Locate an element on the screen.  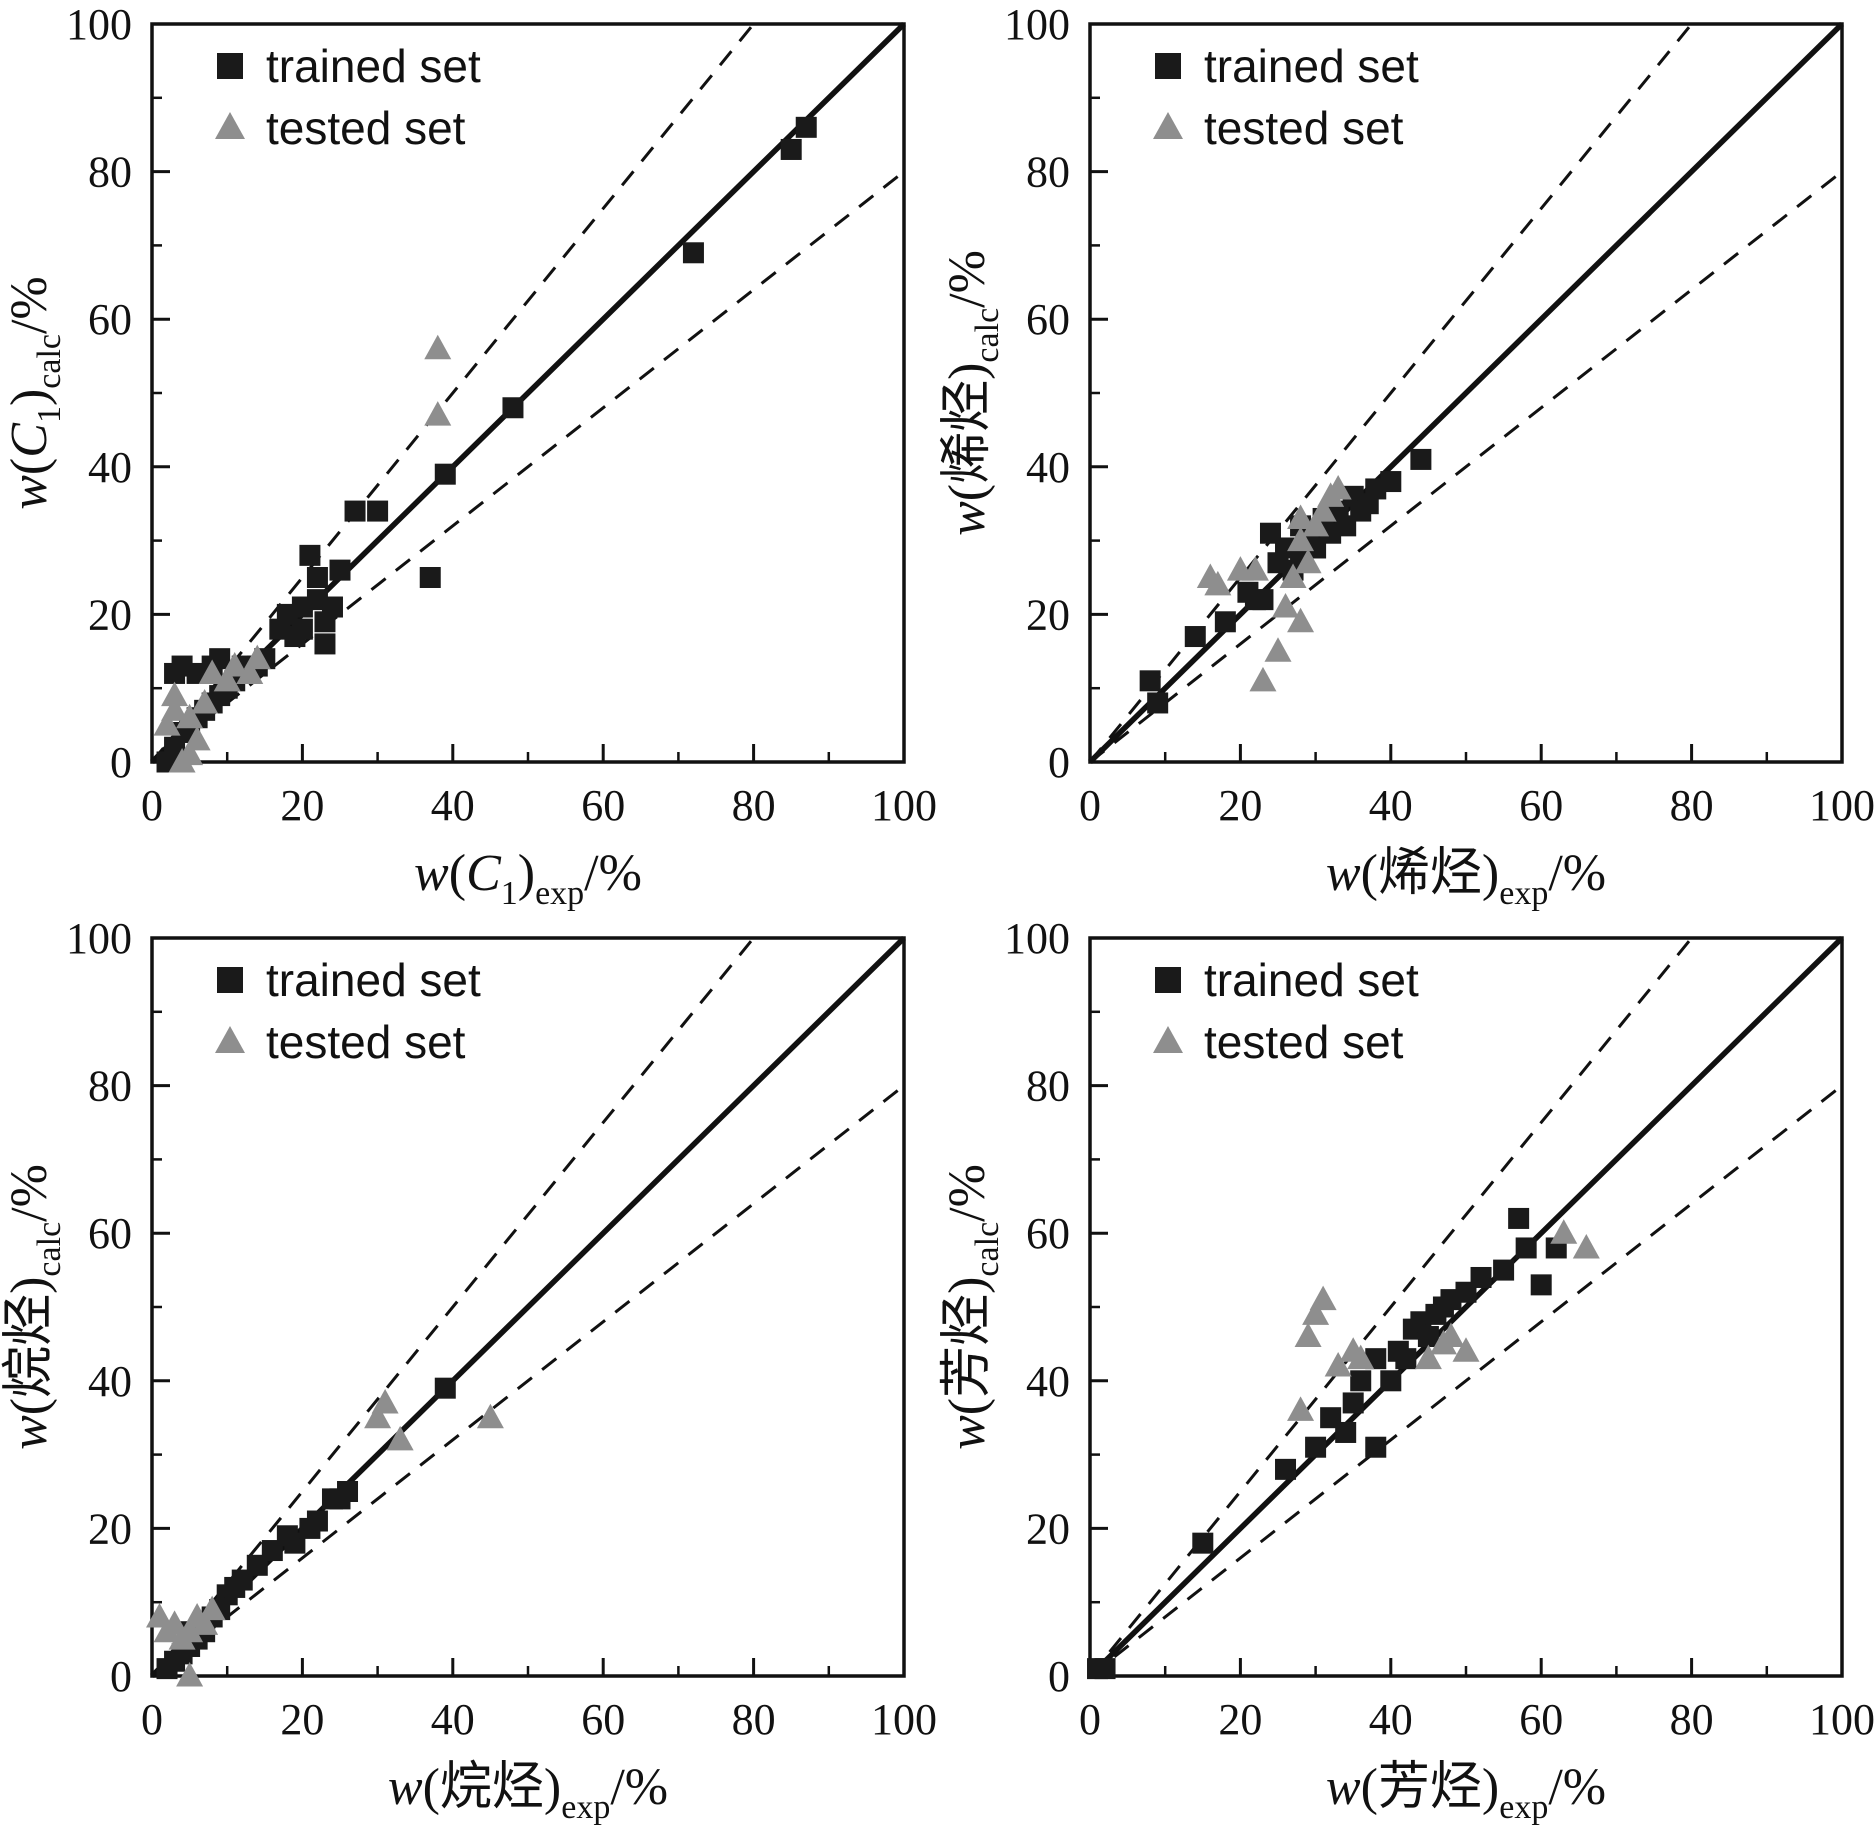
y-axis-label: w(C1)calc/% is located at coordinates (34, 393).